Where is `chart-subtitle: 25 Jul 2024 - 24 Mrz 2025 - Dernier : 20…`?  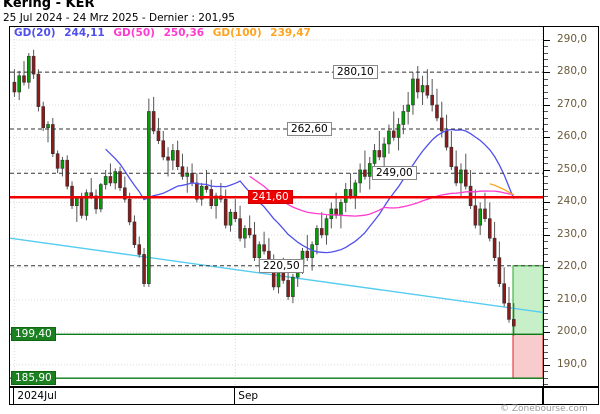 chart-subtitle: 25 Jul 2024 - 24 Mrz 2025 - Dernier : 20… is located at coordinates (119, 18).